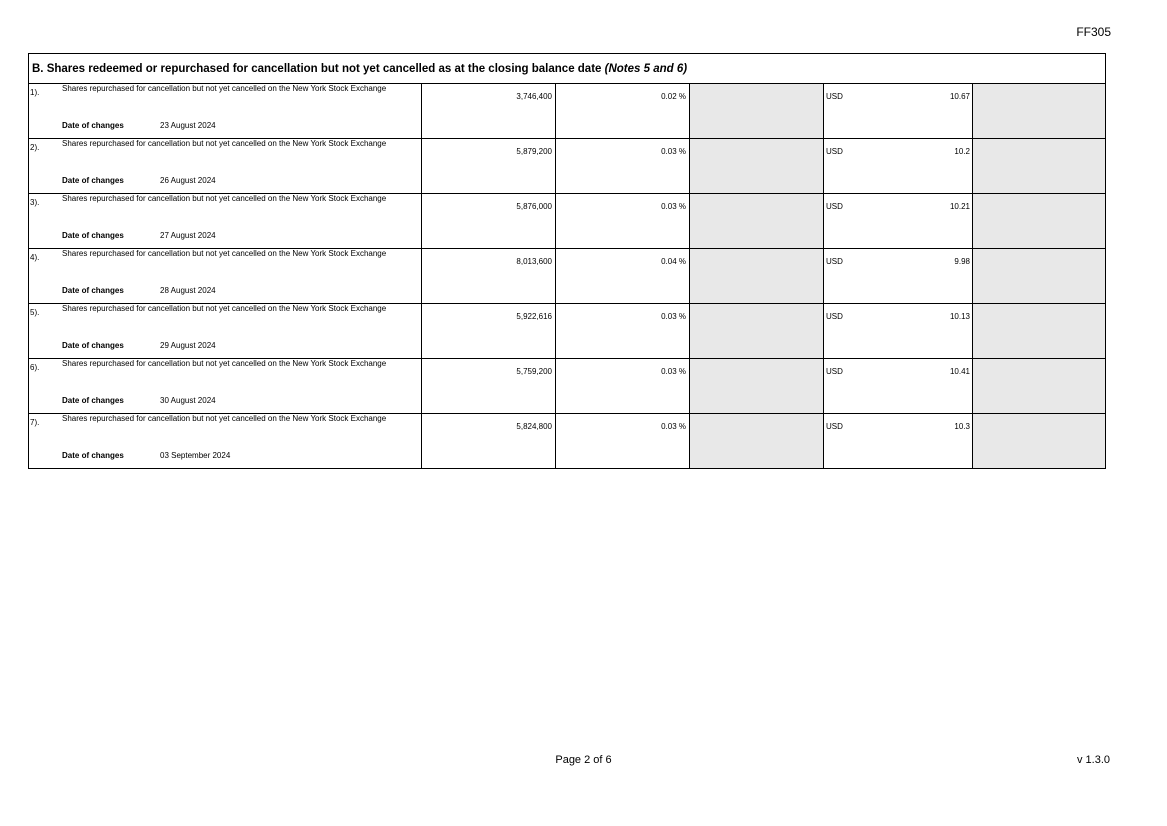  What do you see at coordinates (188, 180) in the screenshot?
I see `date-of-changes: 26 August 2024` at bounding box center [188, 180].